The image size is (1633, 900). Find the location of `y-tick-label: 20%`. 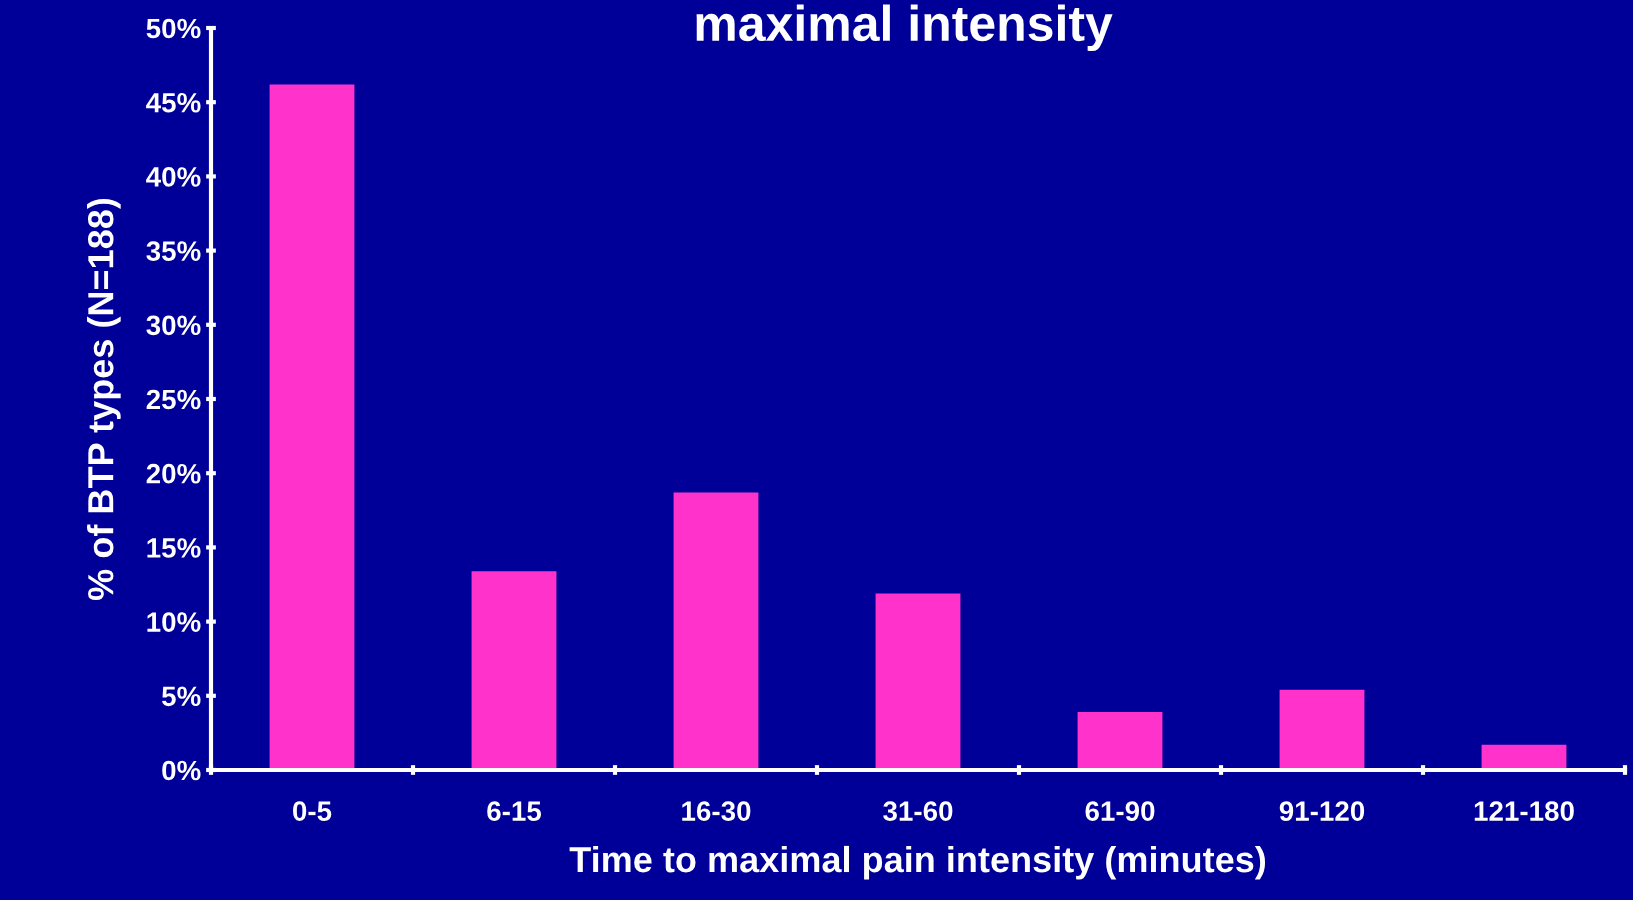

y-tick-label: 20% is located at coordinates (173, 473).